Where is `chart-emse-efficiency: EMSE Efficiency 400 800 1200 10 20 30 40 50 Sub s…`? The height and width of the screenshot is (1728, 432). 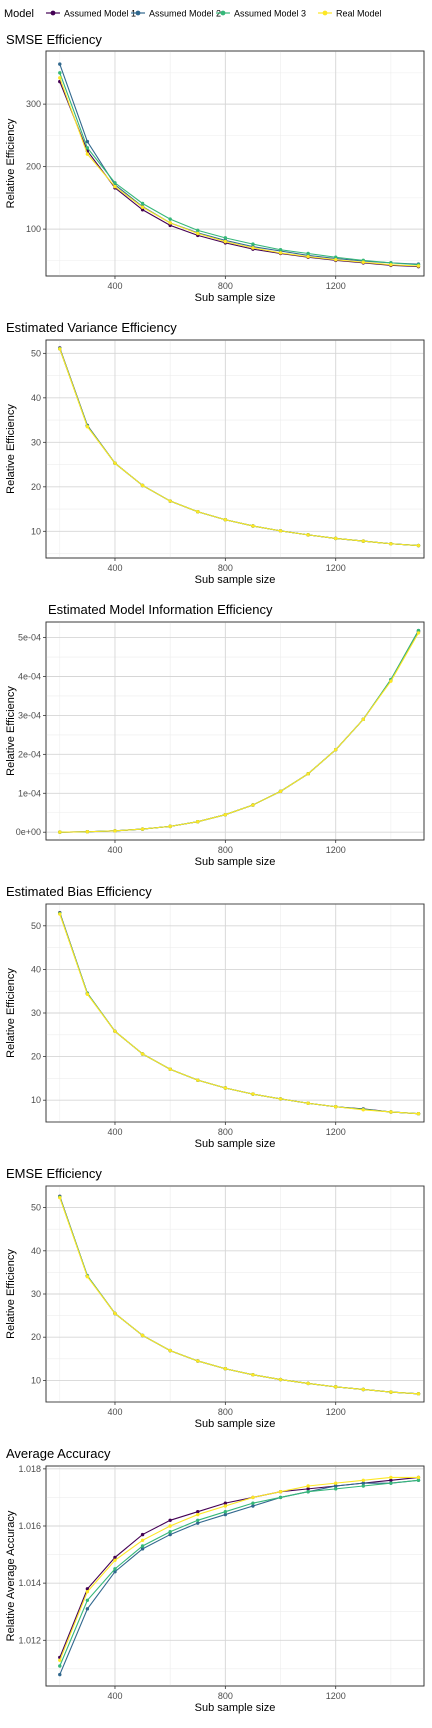
chart-emse-efficiency: EMSE Efficiency 400 800 1200 10 20 30 40 50 Sub s… is located at coordinates (215, 1298).